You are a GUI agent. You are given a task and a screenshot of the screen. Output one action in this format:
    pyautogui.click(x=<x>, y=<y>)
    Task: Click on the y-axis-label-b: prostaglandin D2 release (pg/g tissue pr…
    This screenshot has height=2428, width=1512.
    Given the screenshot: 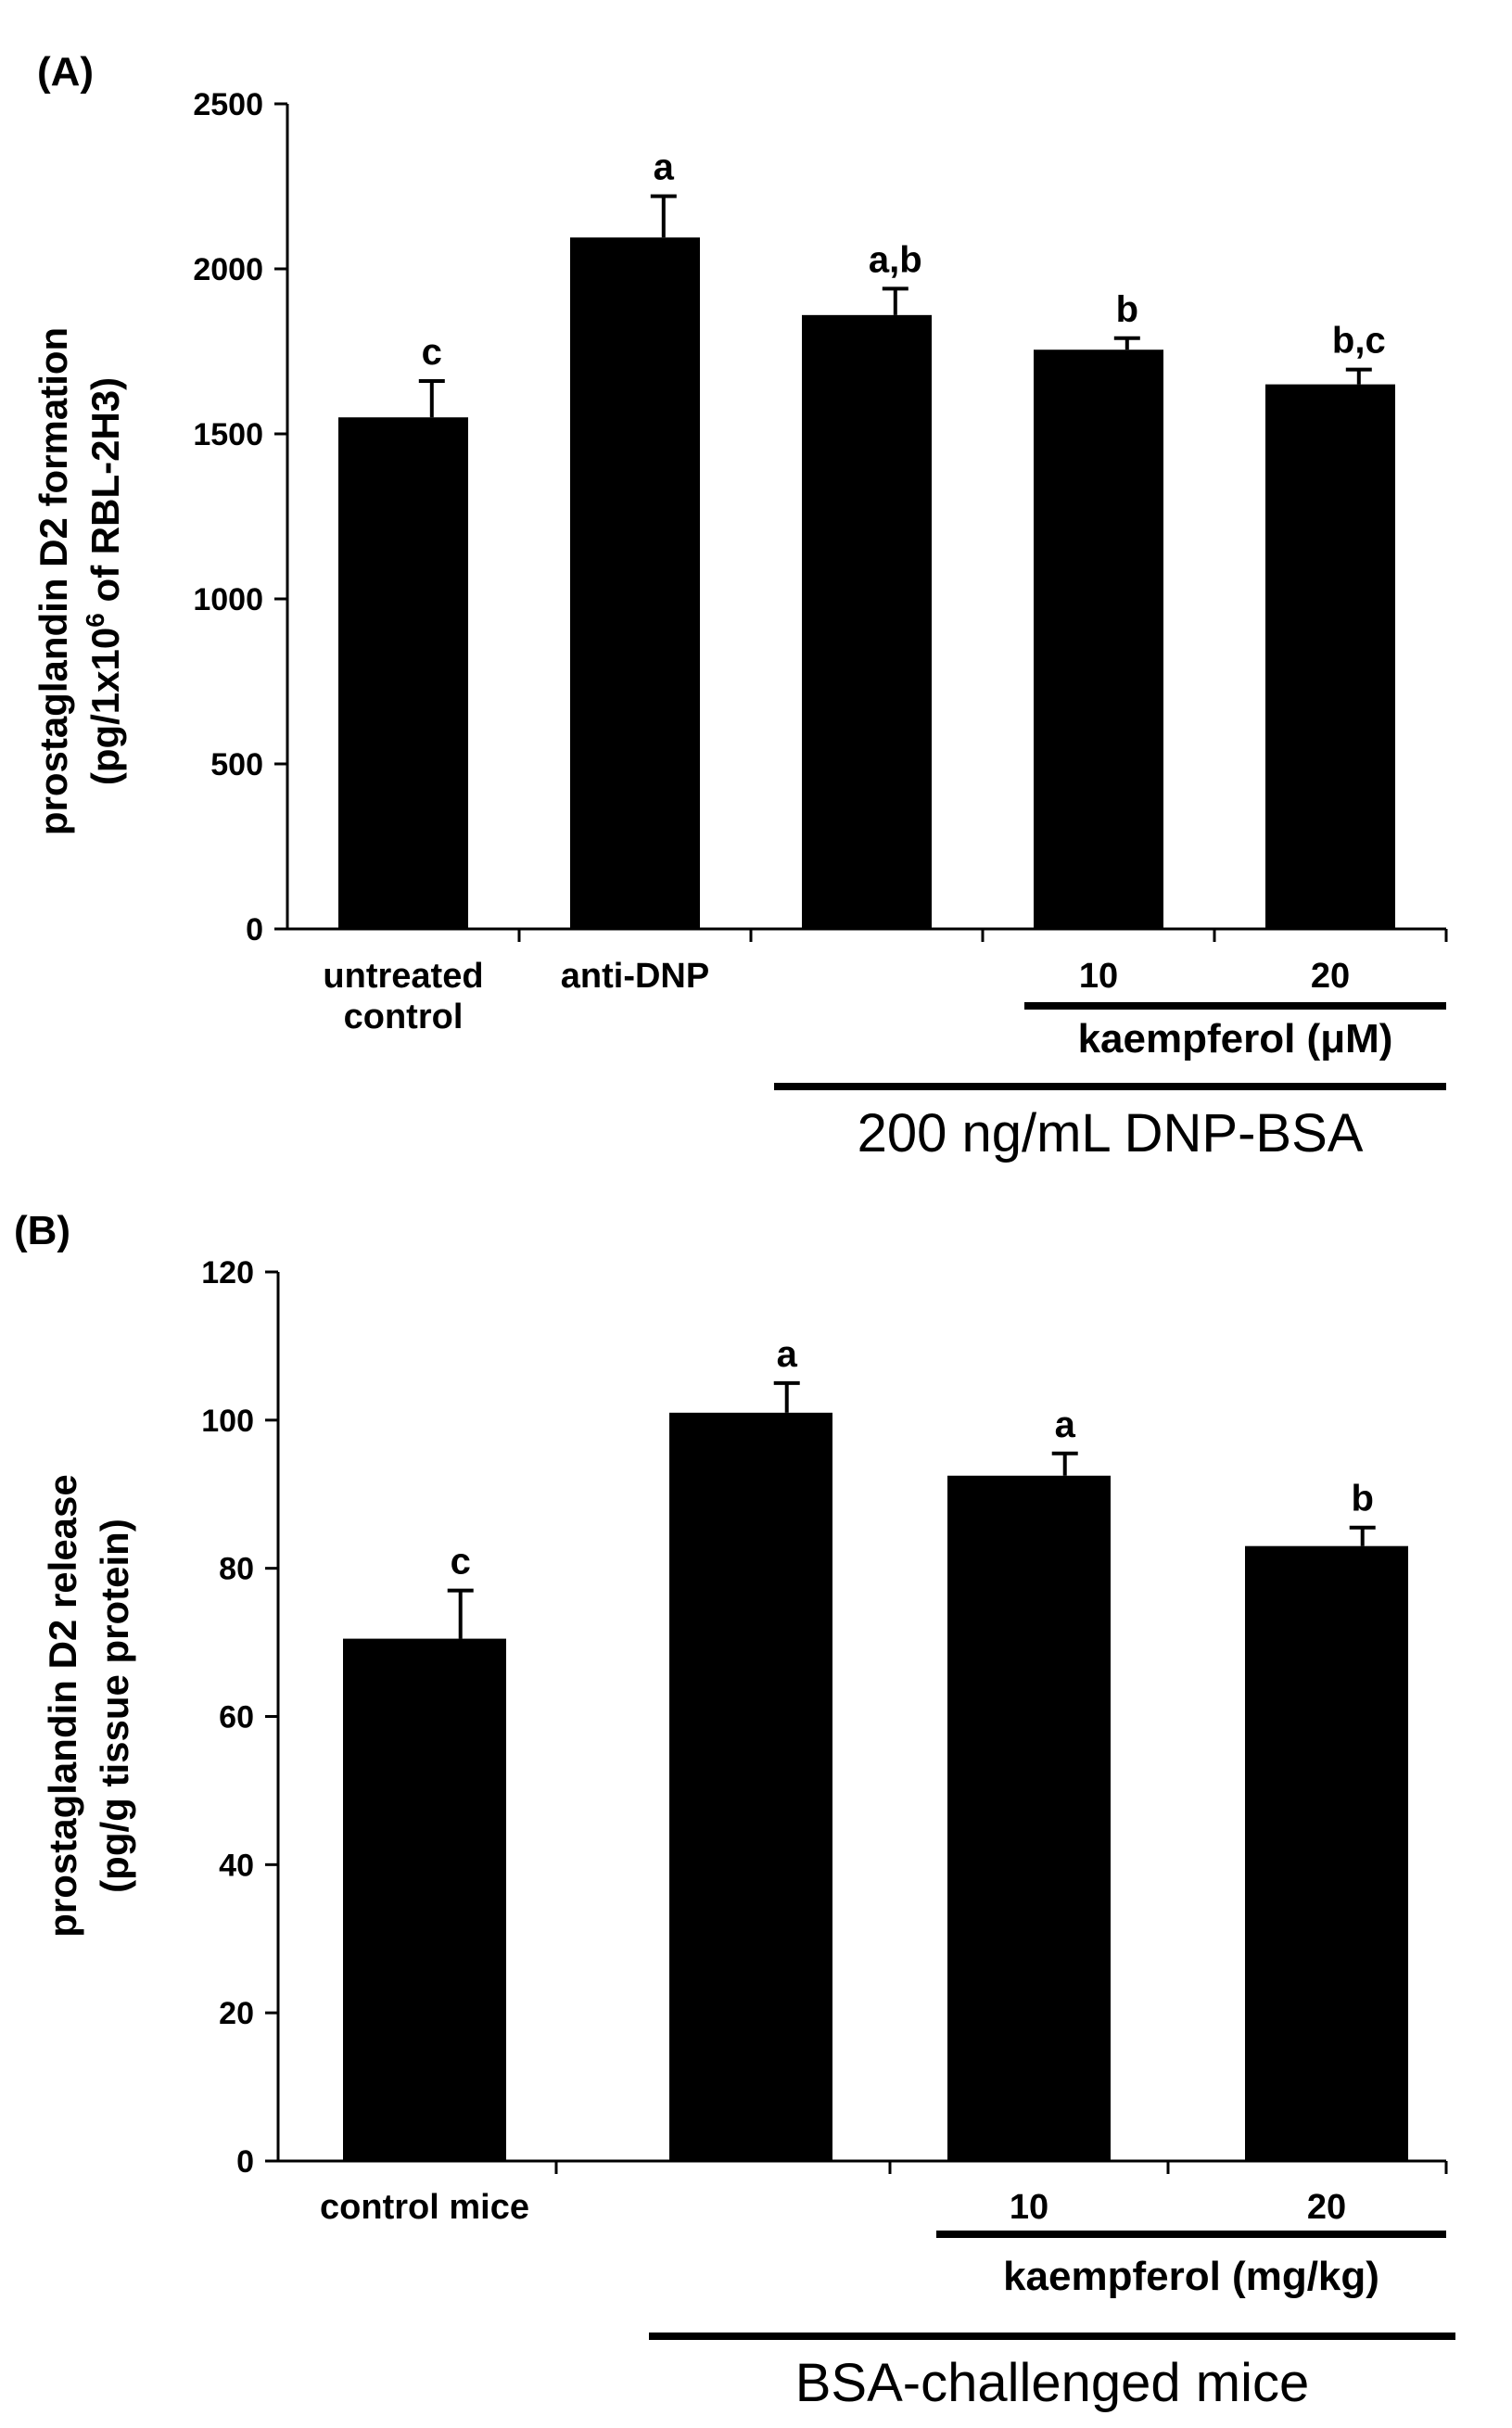 What is the action you would take?
    pyautogui.click(x=88, y=1706)
    